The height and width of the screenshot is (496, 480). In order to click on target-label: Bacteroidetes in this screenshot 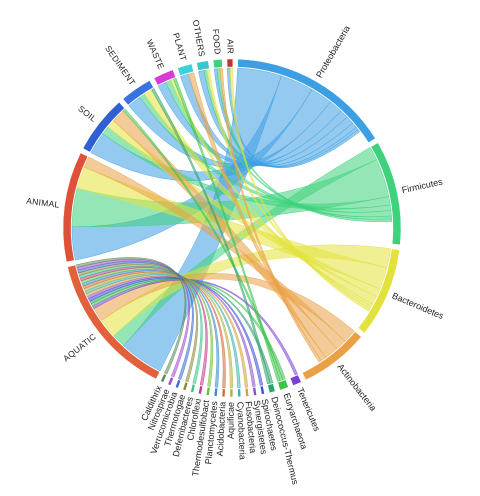, I will do `click(418, 306)`.